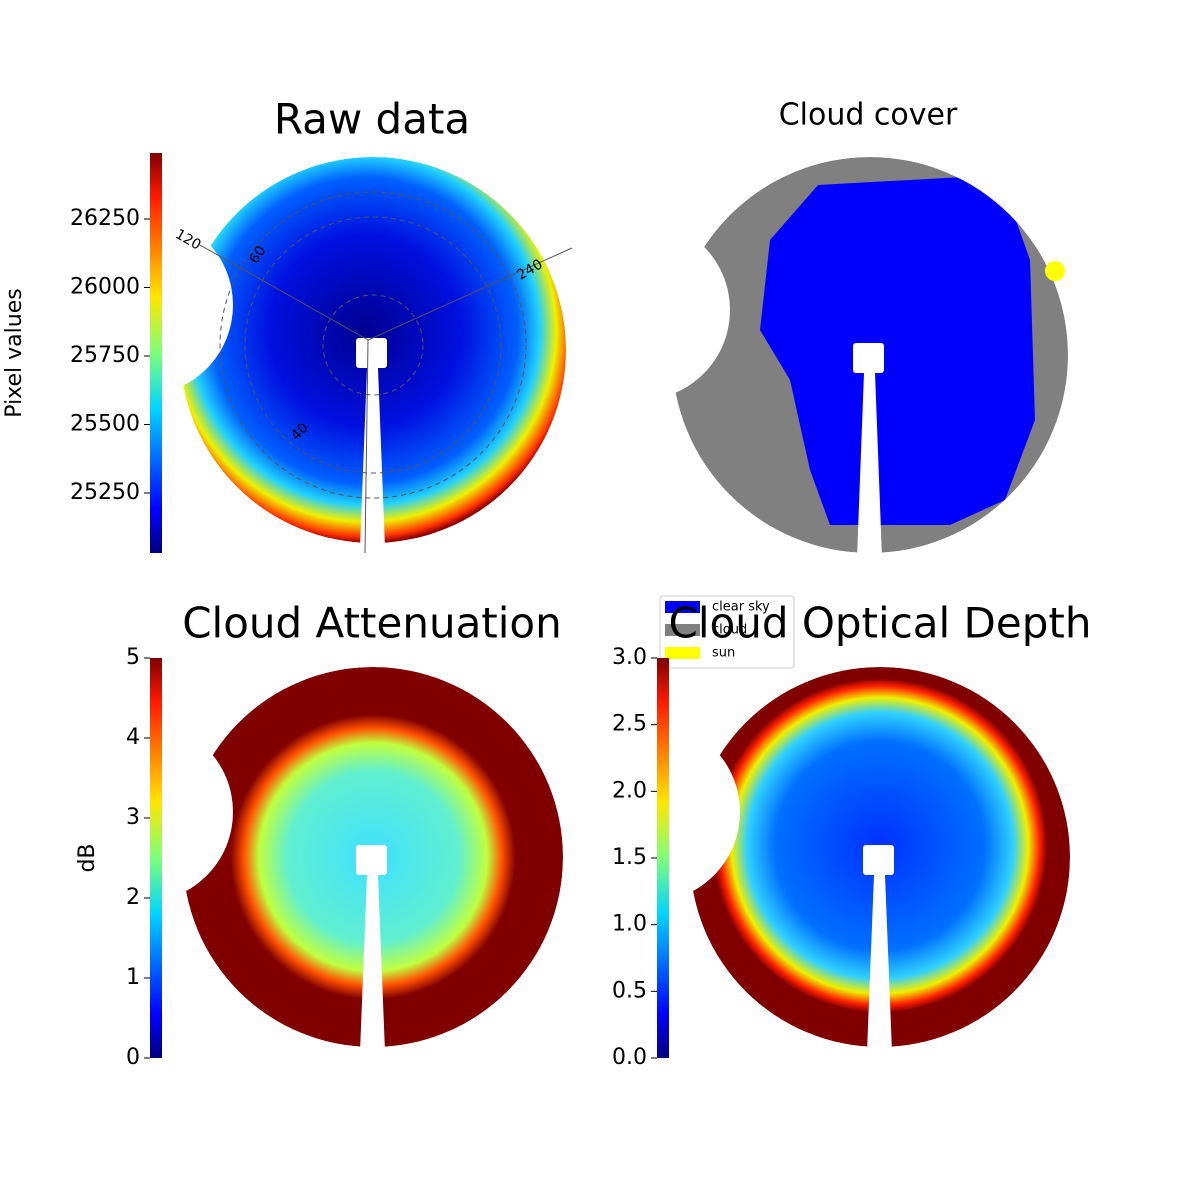 This screenshot has height=1200, width=1200. Describe the element at coordinates (14, 352) in the screenshot. I see `colorbar-label: Pixel values` at that location.